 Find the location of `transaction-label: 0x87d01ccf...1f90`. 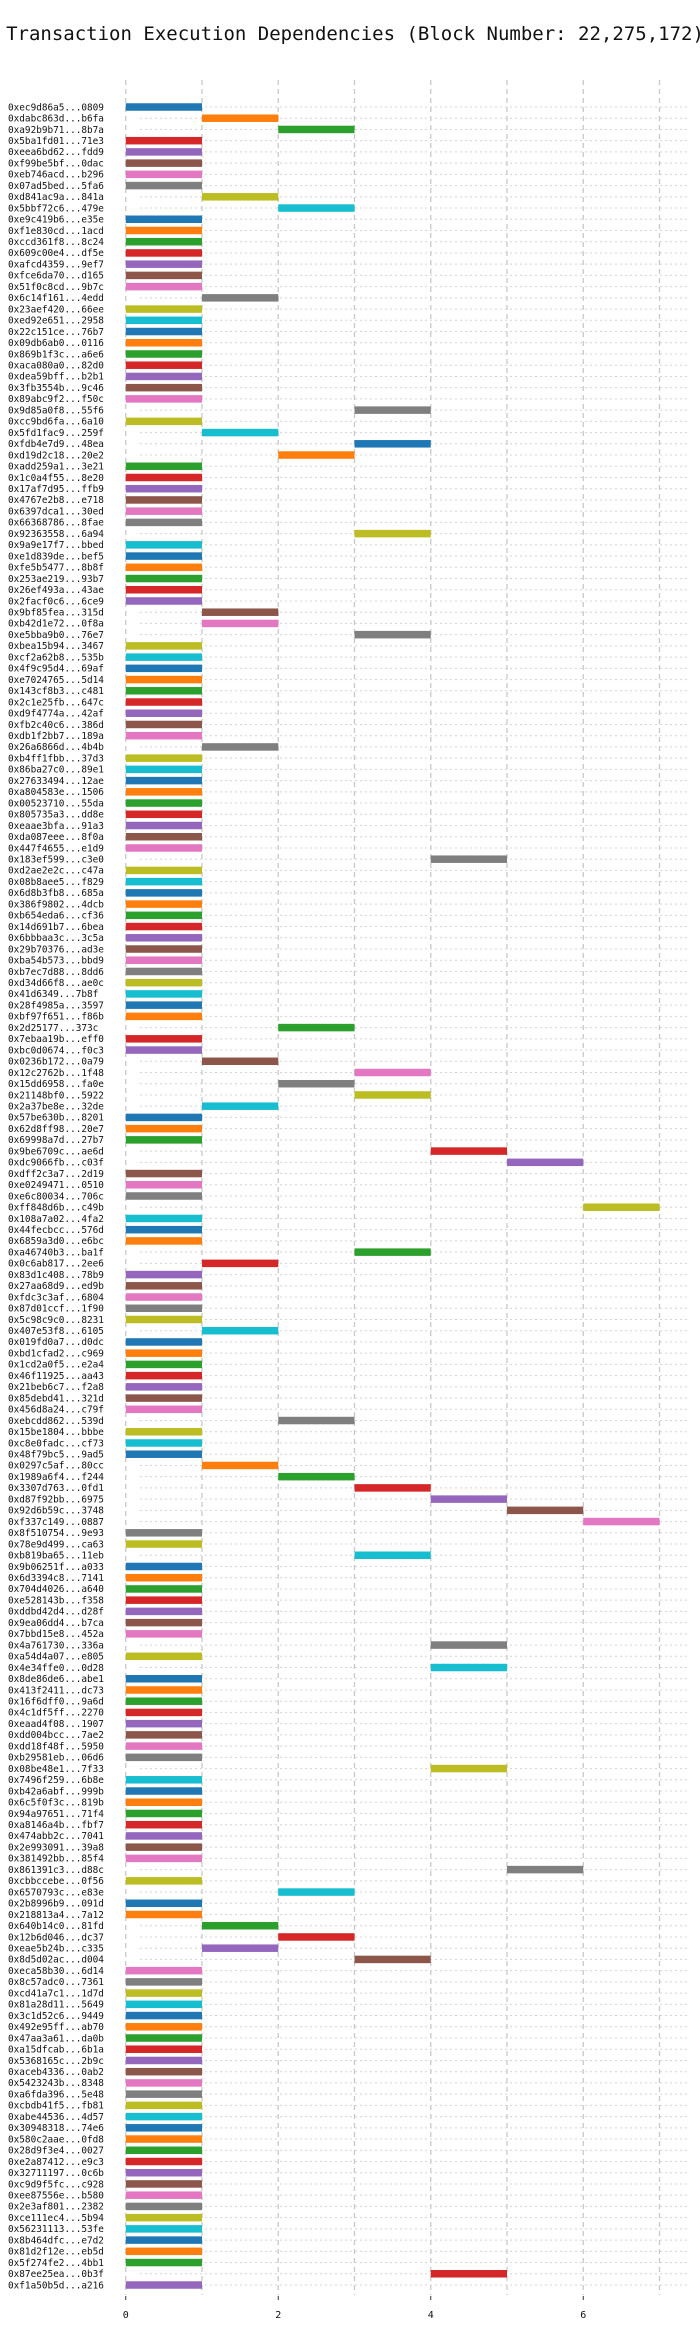

transaction-label: 0x87d01ccf...1f90 is located at coordinates (56, 1309).